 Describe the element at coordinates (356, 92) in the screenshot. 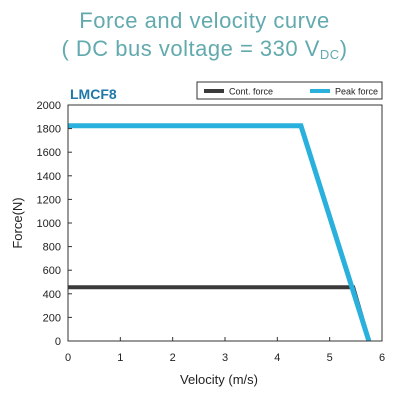

I see `legend-label-peak-force: Peak force` at that location.